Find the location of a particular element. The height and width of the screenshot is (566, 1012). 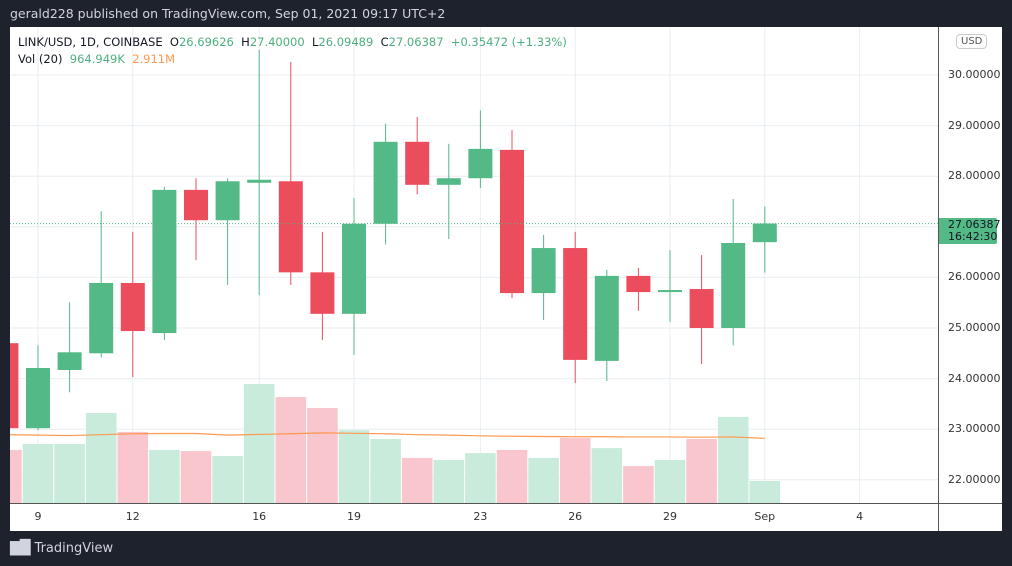

time-tick-label: 9 is located at coordinates (38, 516).